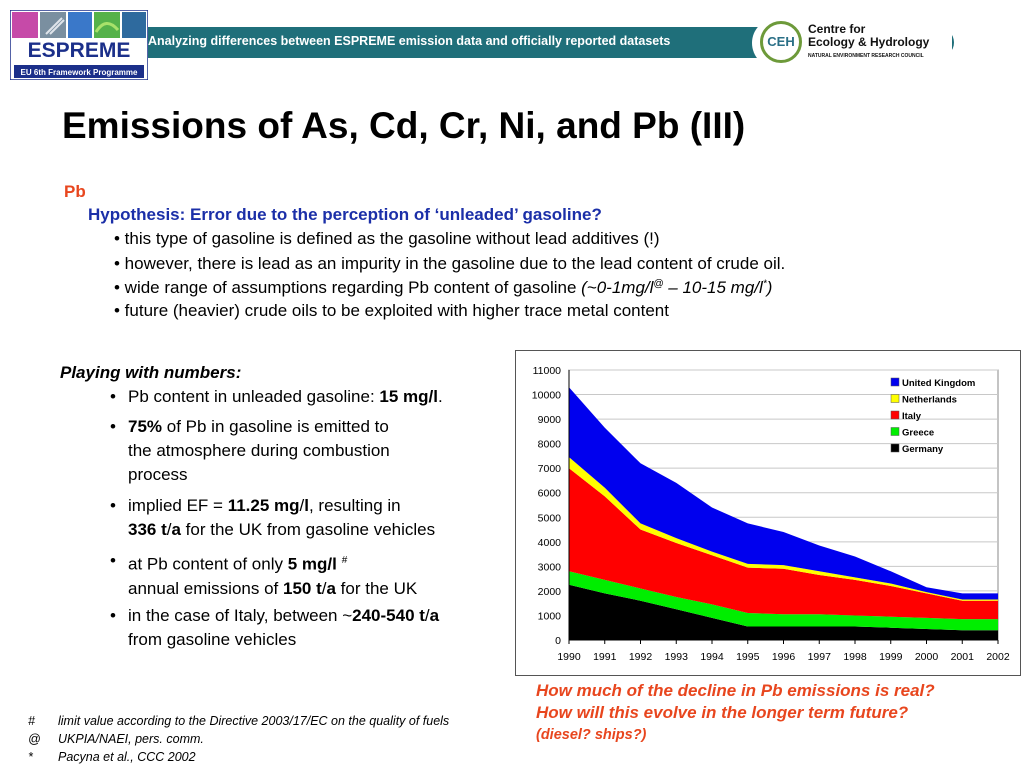 This screenshot has height=768, width=1024. Describe the element at coordinates (783, 612) in the screenshot. I see `area-germany` at that location.